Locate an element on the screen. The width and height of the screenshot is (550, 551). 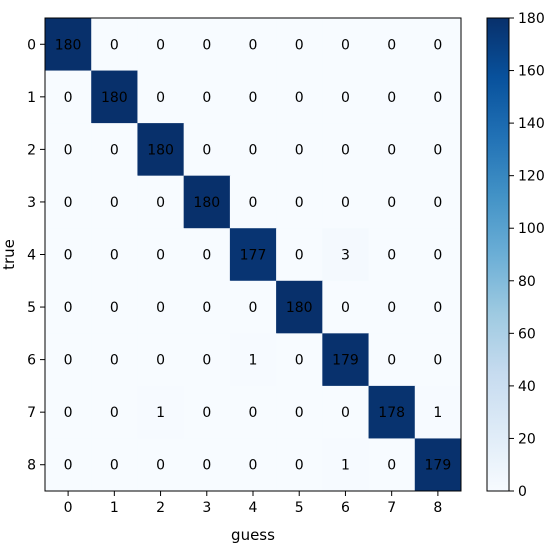
y-tick-label: 4 is located at coordinates (31, 256).